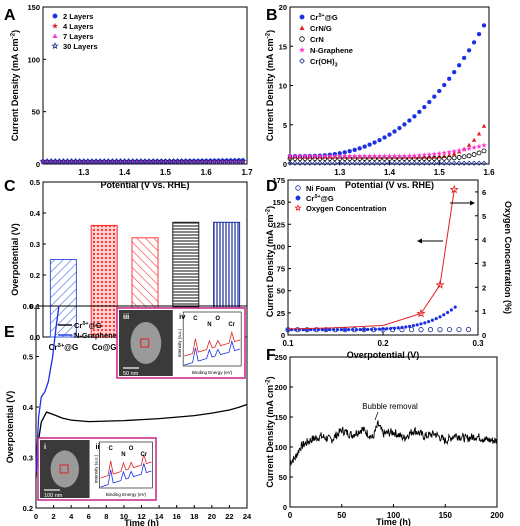 Image resolution: width=520 pixels, height=526 pixels. I want to click on bar, so click(104, 281).